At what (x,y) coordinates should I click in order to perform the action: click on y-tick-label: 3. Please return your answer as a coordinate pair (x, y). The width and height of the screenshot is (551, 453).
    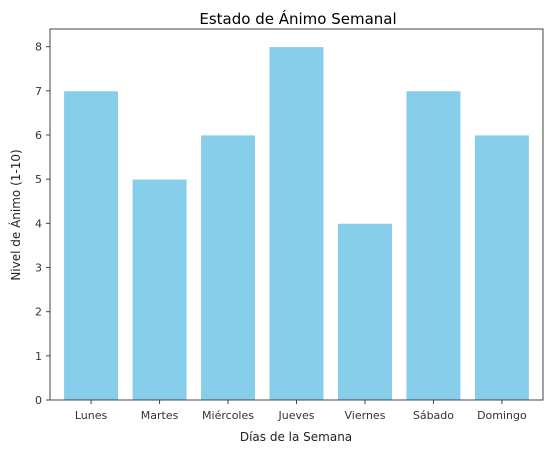
    Looking at the image, I should click on (38, 268).